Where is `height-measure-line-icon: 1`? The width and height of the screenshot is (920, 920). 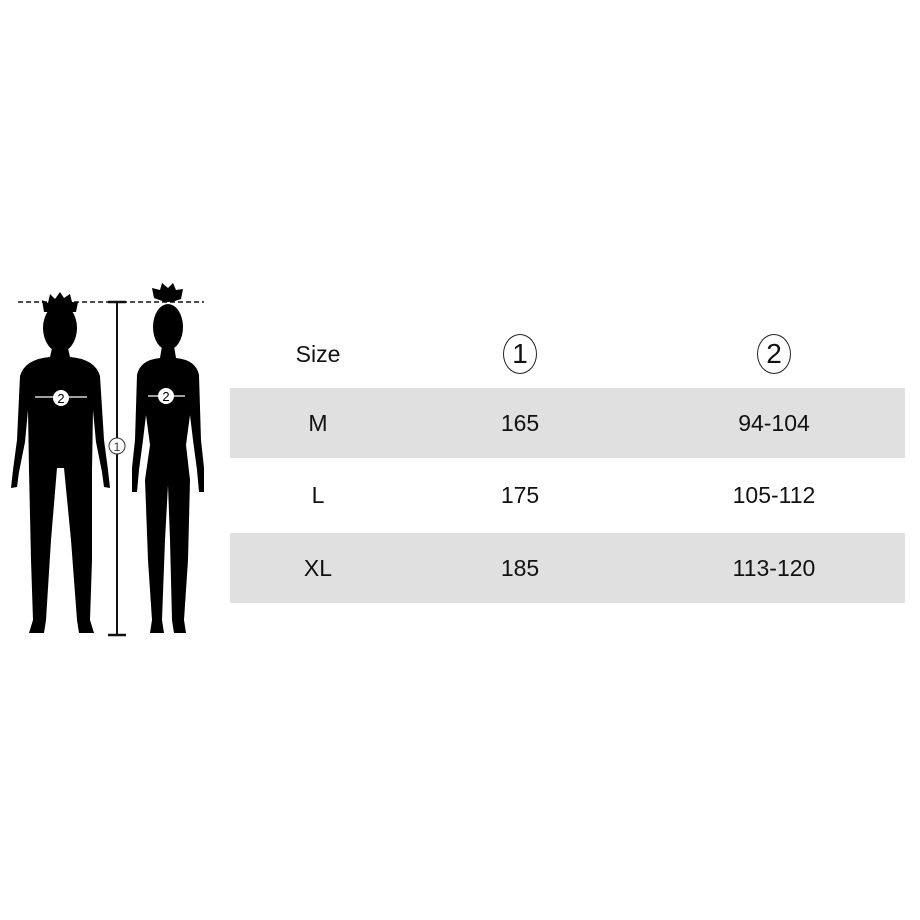 height-measure-line-icon: 1 is located at coordinates (117, 468).